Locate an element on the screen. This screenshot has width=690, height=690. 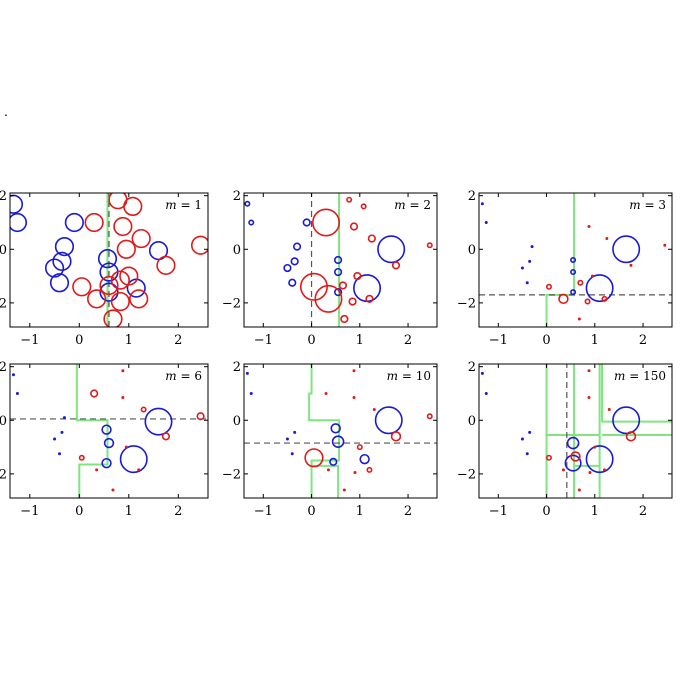
panel-label-value: = 1 is located at coordinates (189, 205).